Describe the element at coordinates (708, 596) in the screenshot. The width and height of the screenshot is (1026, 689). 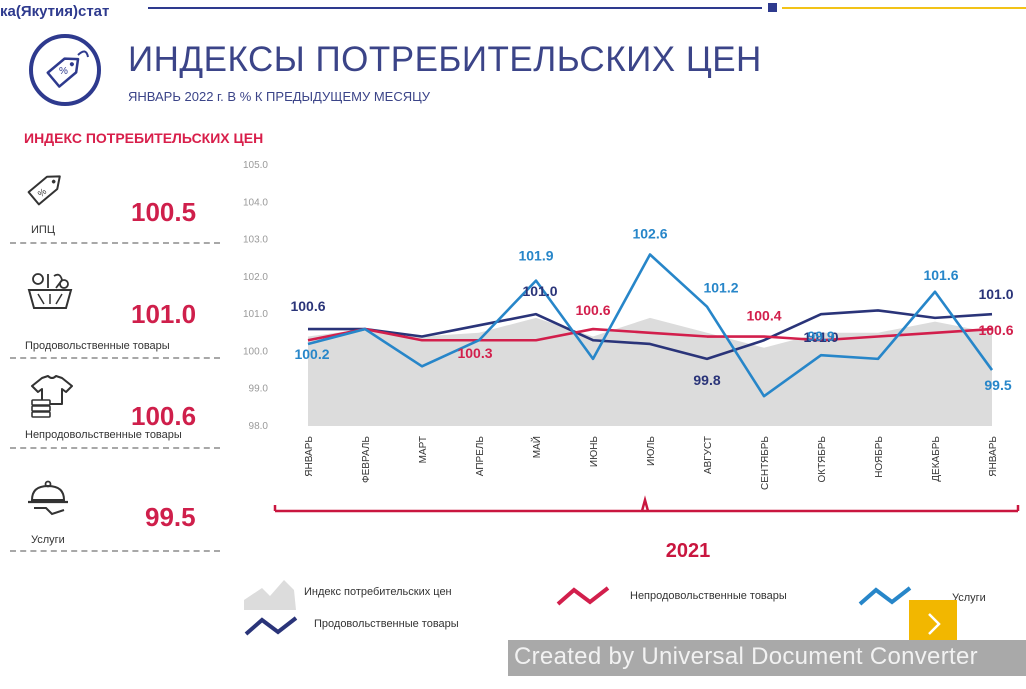
I see `legend-label-nonfood: Непродовольственные товары` at that location.